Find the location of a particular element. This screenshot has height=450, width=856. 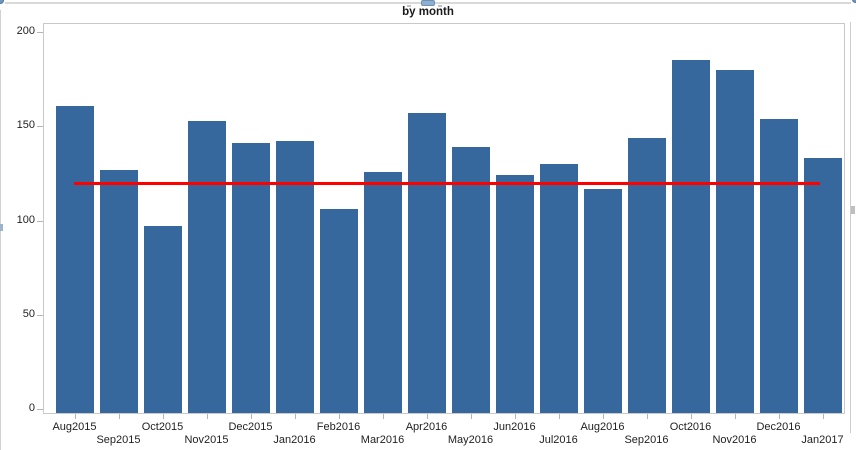

chart-title: by month is located at coordinates (428, 12).